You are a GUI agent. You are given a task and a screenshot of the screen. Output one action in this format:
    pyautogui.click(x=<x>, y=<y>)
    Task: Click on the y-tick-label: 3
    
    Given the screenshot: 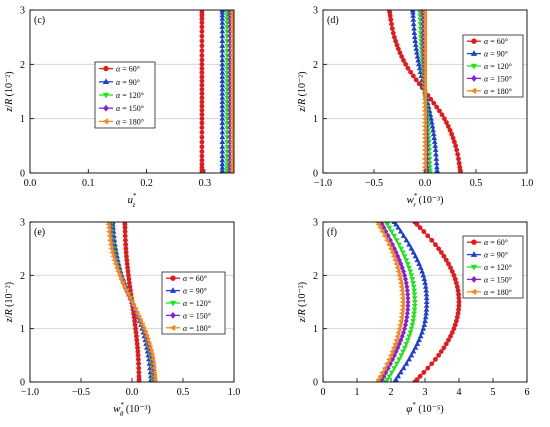 What is the action you would take?
    pyautogui.click(x=315, y=223)
    